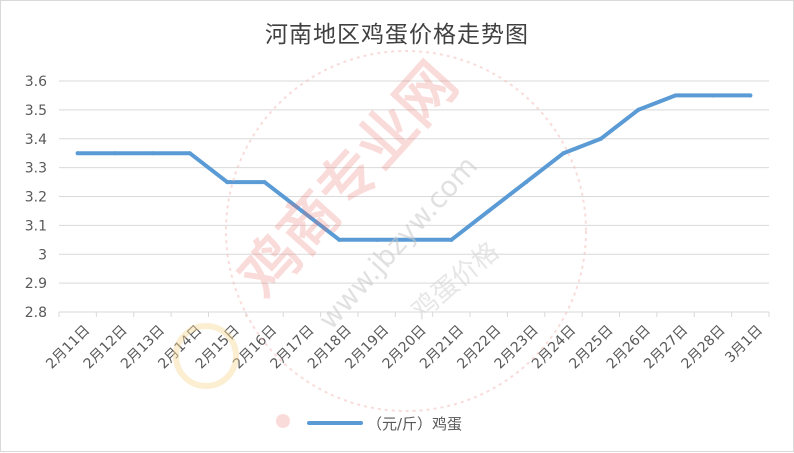  Describe the element at coordinates (36, 140) in the screenshot. I see `y-tick-label: 3.4` at that location.